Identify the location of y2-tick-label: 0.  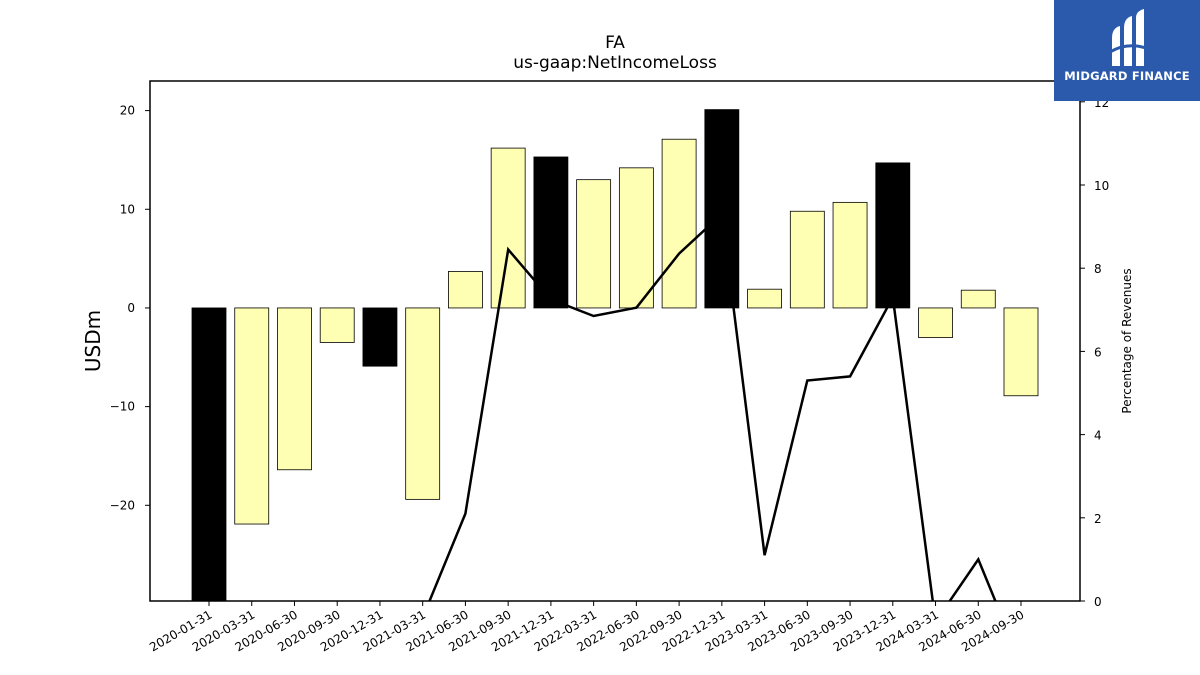
(1098, 602).